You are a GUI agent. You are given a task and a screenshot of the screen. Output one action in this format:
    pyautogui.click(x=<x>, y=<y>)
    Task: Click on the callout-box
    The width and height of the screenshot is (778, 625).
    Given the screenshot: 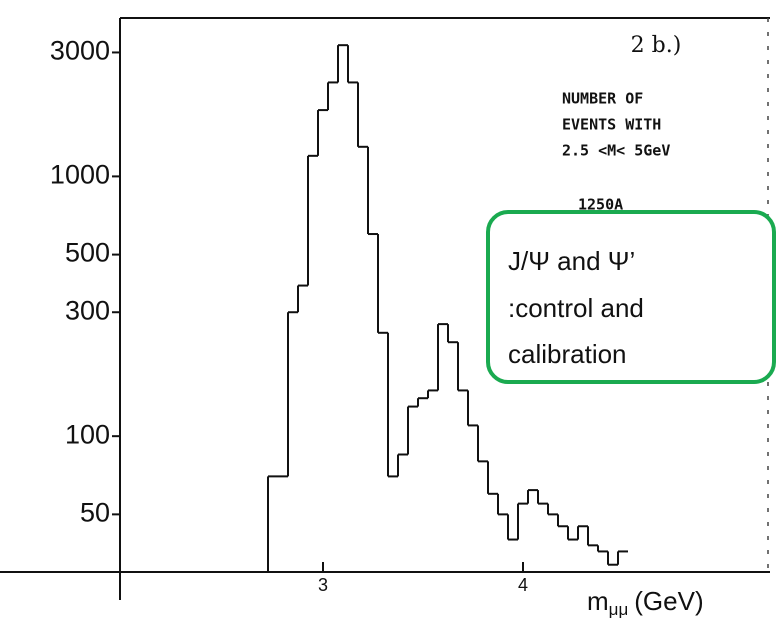 What is the action you would take?
    pyautogui.click(x=631, y=297)
    